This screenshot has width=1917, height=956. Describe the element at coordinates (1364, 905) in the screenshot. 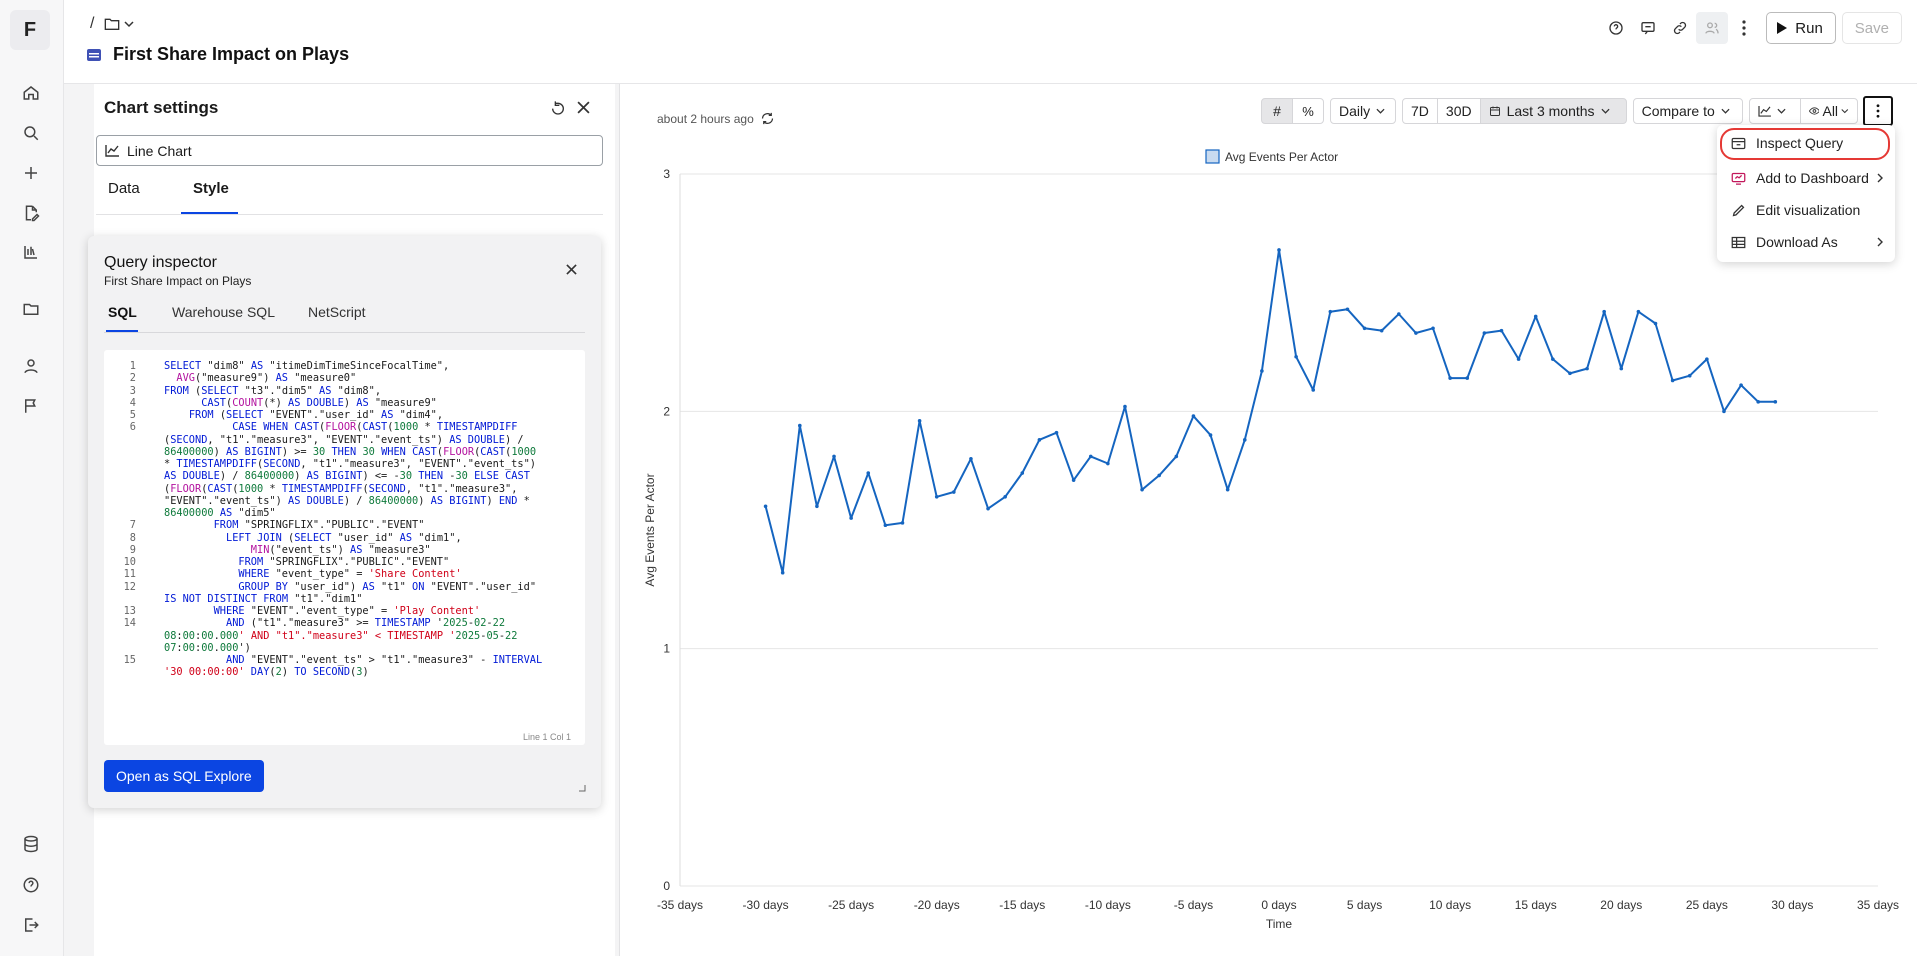

I see `x-tick-label: 5 days` at that location.